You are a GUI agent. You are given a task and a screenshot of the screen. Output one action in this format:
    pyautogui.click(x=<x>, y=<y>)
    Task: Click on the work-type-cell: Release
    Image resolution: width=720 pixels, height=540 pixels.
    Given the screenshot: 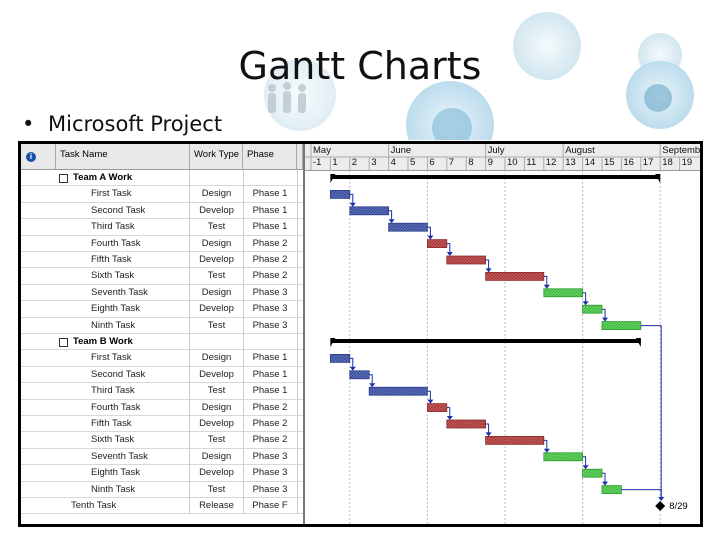 What is the action you would take?
    pyautogui.click(x=217, y=506)
    